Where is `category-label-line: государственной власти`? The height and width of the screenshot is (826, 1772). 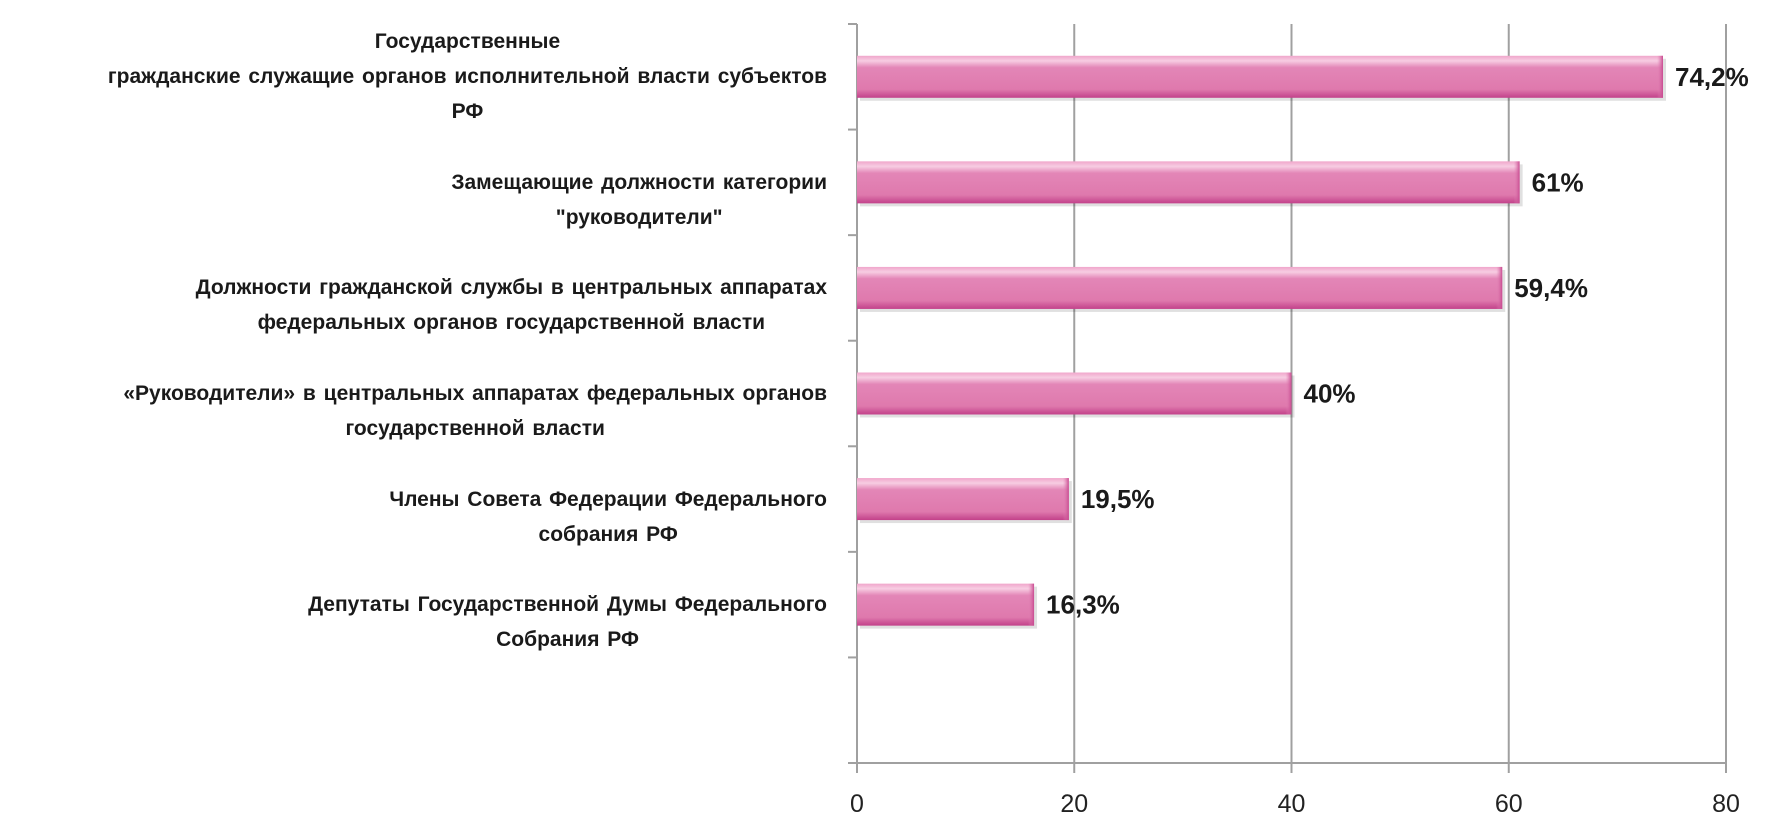
category-label-line: государственной власти is located at coordinates (475, 428).